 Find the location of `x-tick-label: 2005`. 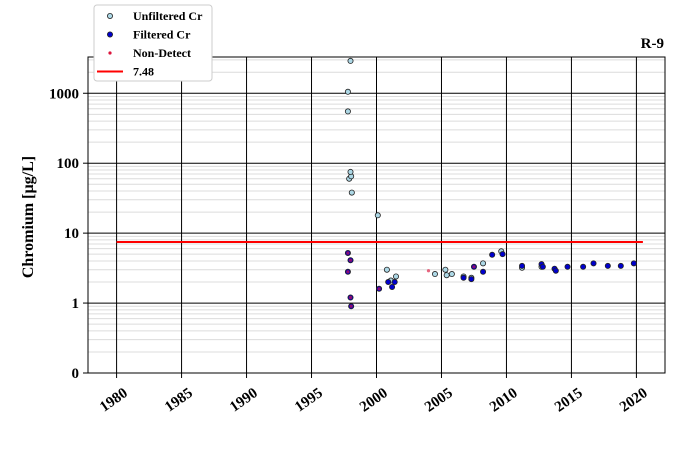

x-tick-label: 2005 is located at coordinates (439, 400).